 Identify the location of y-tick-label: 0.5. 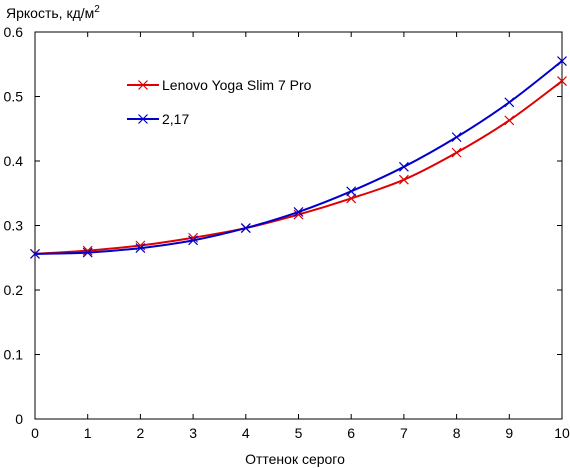
(14, 97).